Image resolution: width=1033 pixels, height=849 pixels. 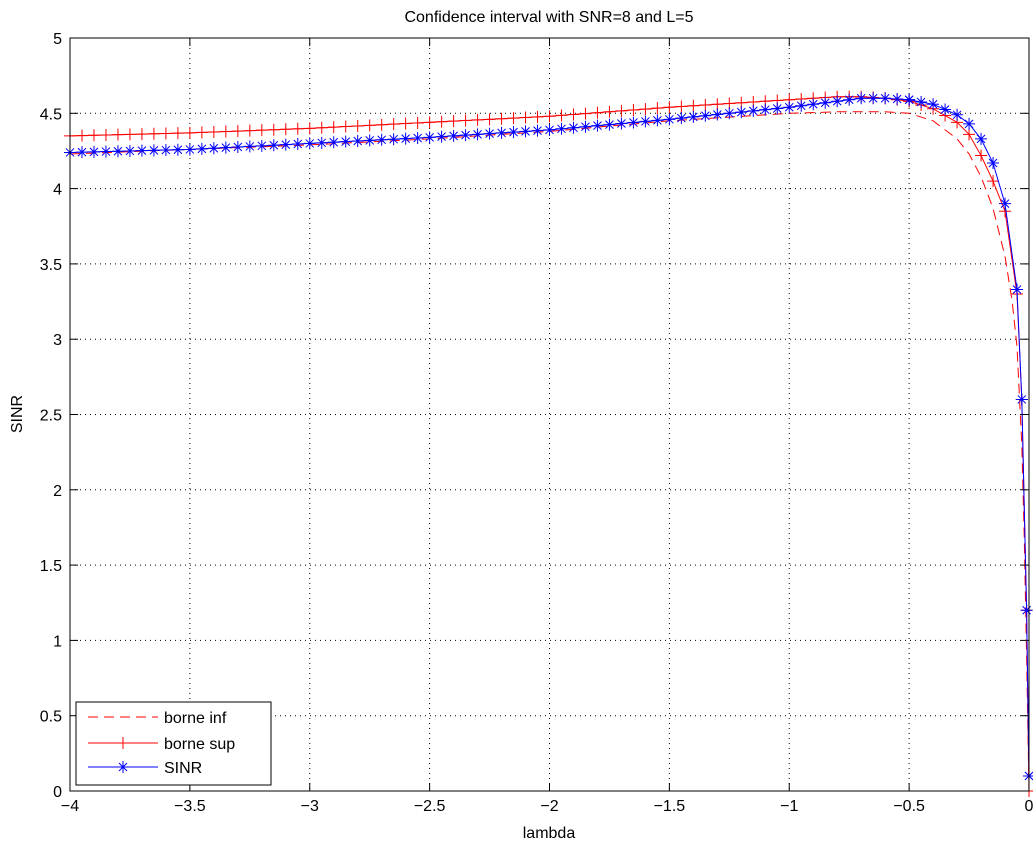 What do you see at coordinates (548, 17) in the screenshot?
I see `chart-title: Confidence interval with SNR=8 and L=5` at bounding box center [548, 17].